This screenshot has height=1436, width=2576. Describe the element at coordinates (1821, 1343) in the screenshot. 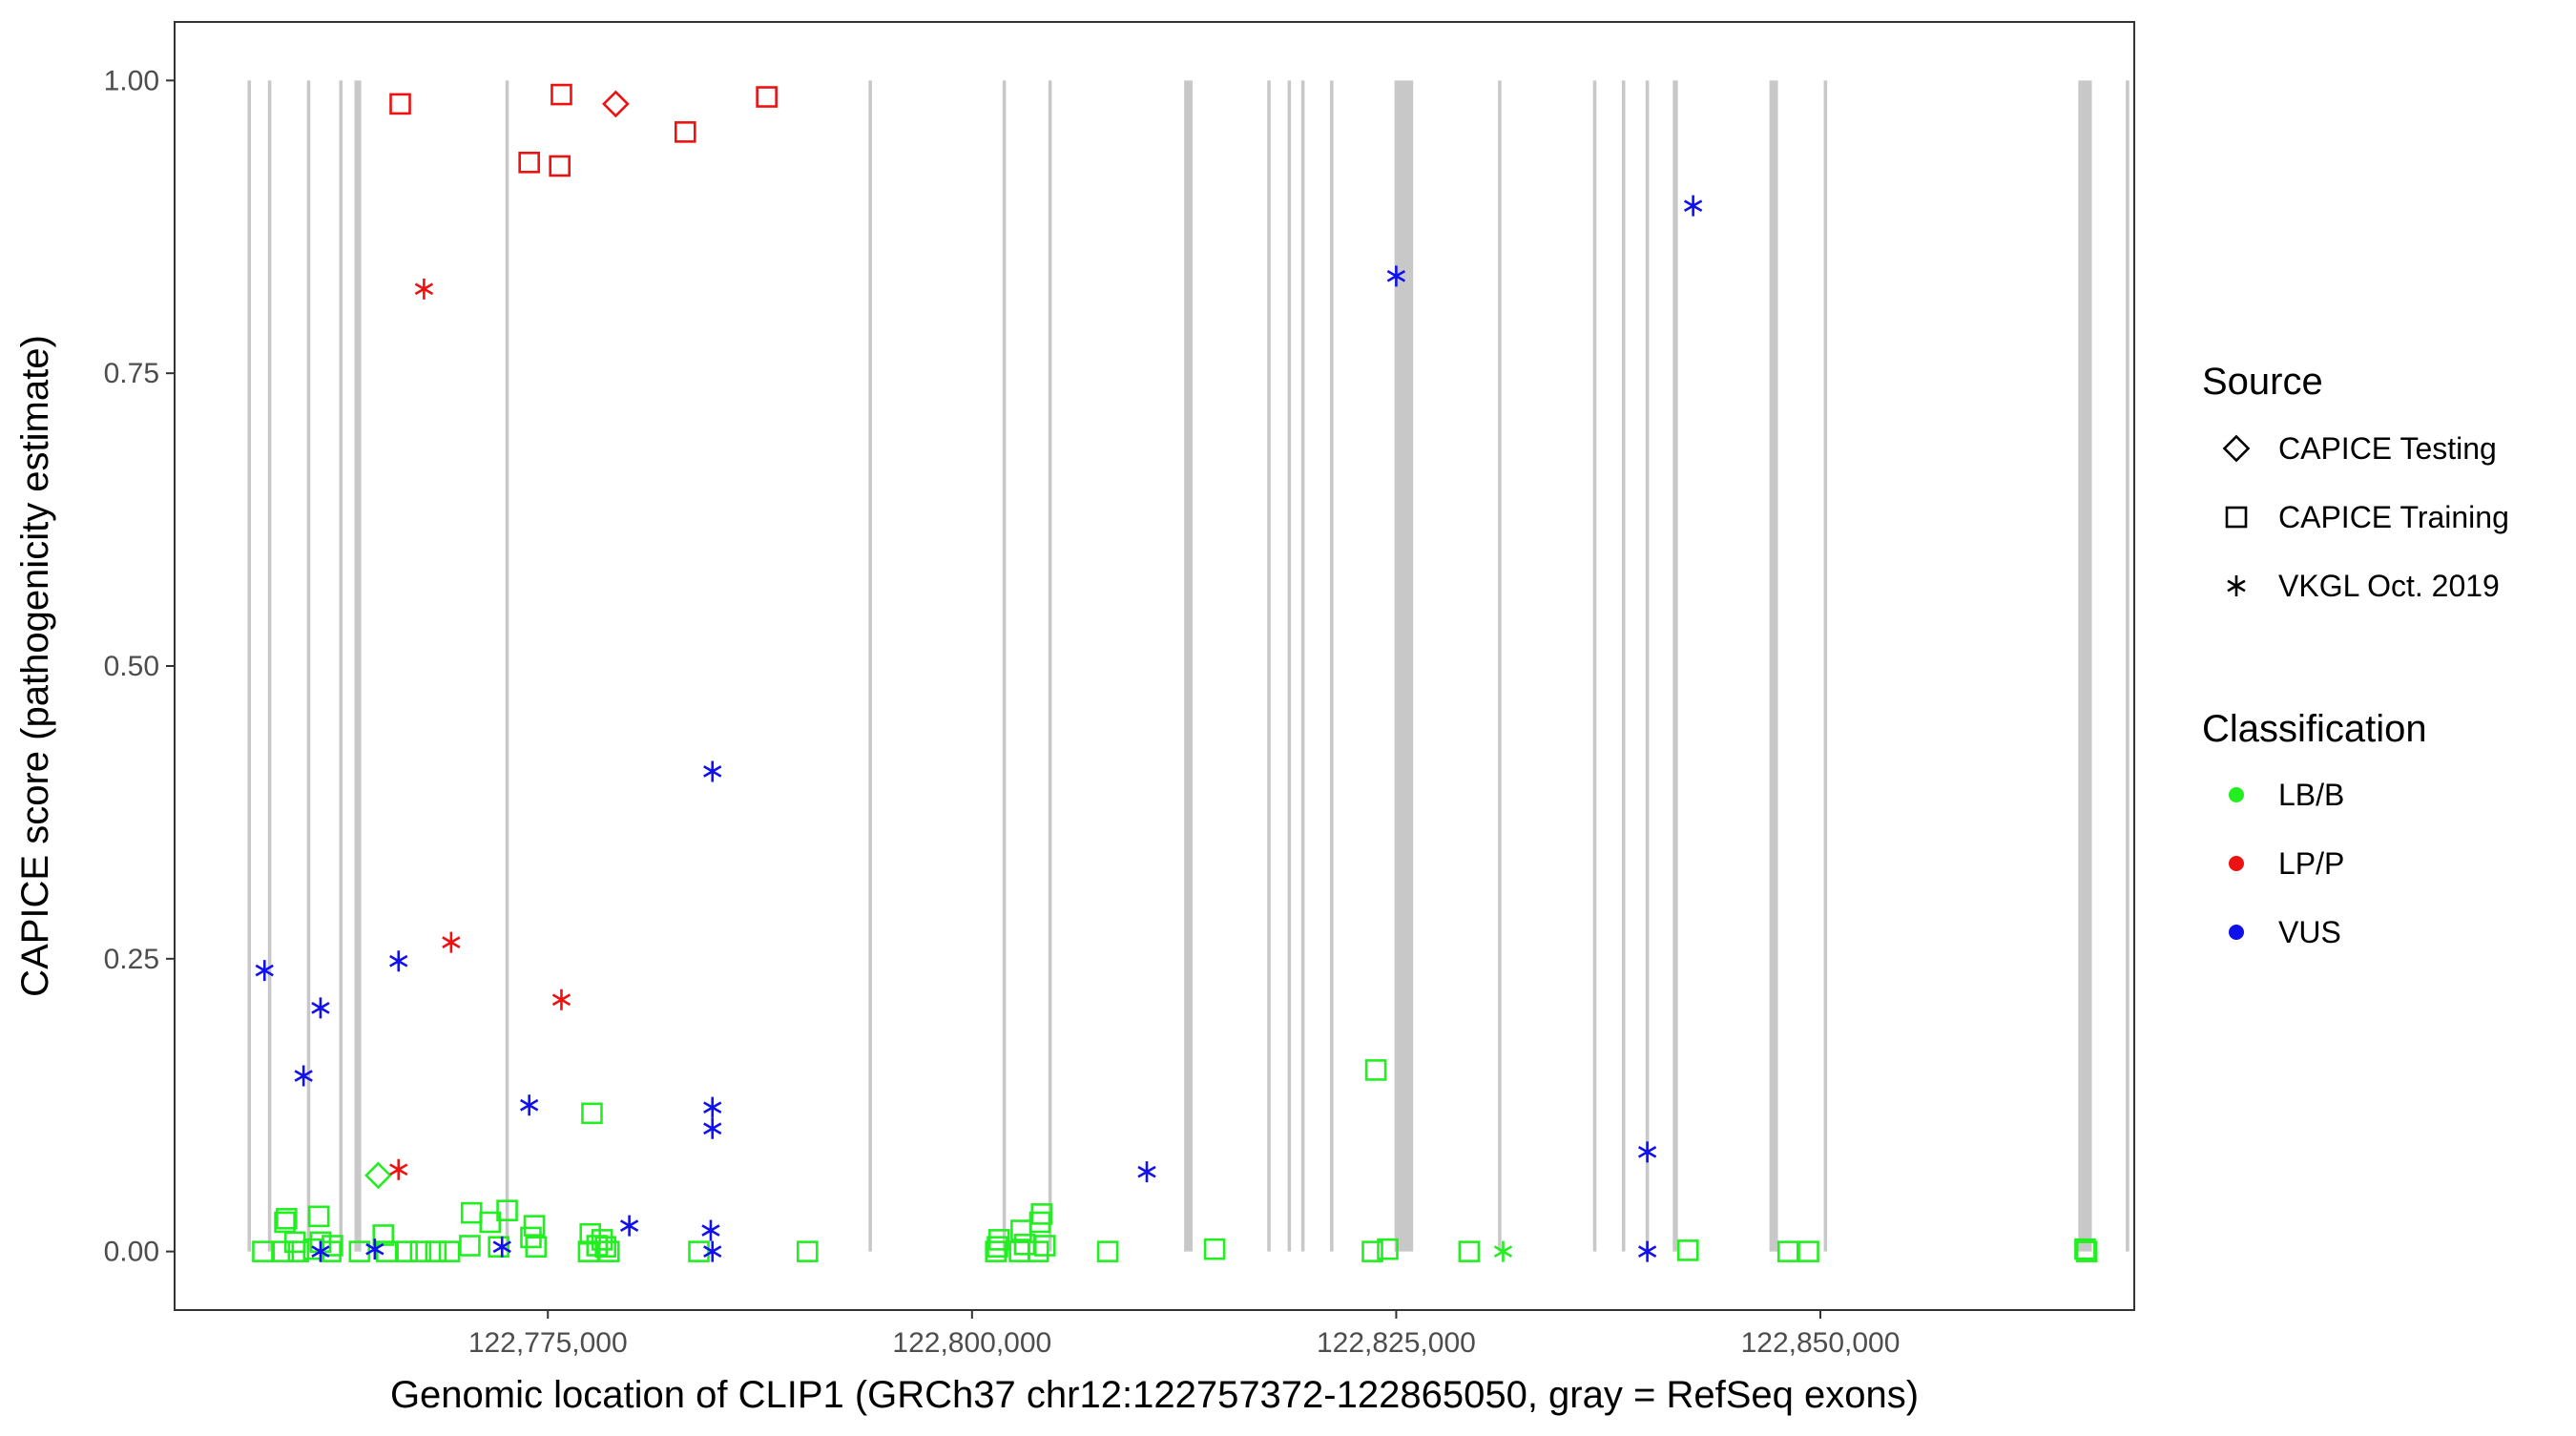

I see `x-tick-label: 122,850,000` at that location.